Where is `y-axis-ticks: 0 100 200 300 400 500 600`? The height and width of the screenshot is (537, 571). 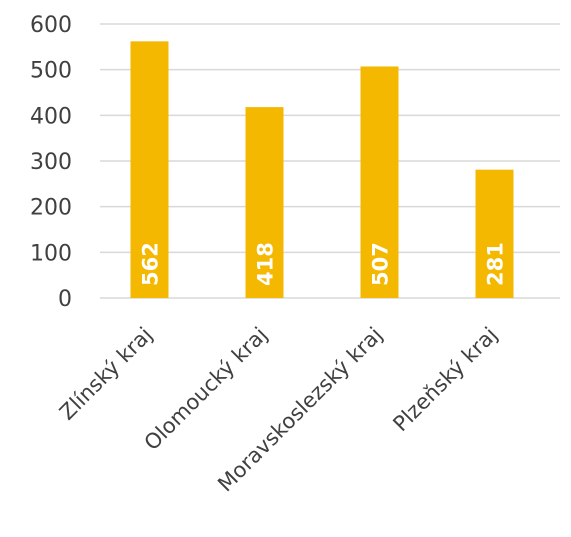
y-axis-ticks: 0 100 200 300 400 500 600 is located at coordinates (51, 162).